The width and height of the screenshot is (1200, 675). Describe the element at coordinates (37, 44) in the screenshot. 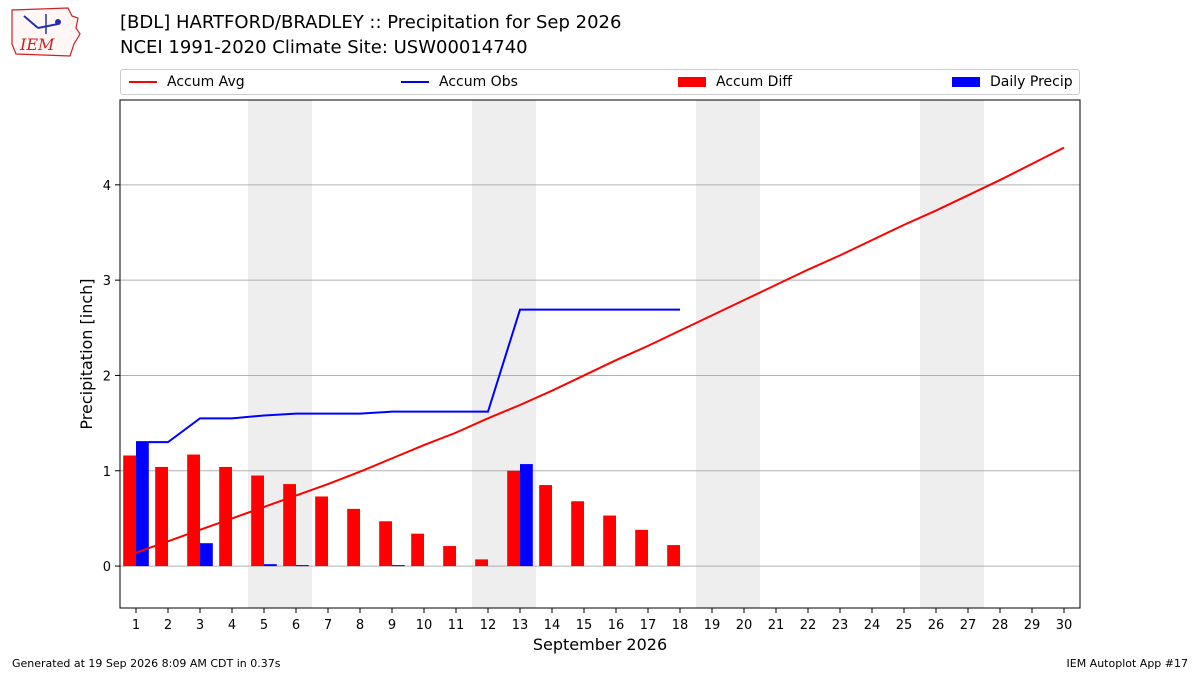

I see `logo-text: IEM` at that location.